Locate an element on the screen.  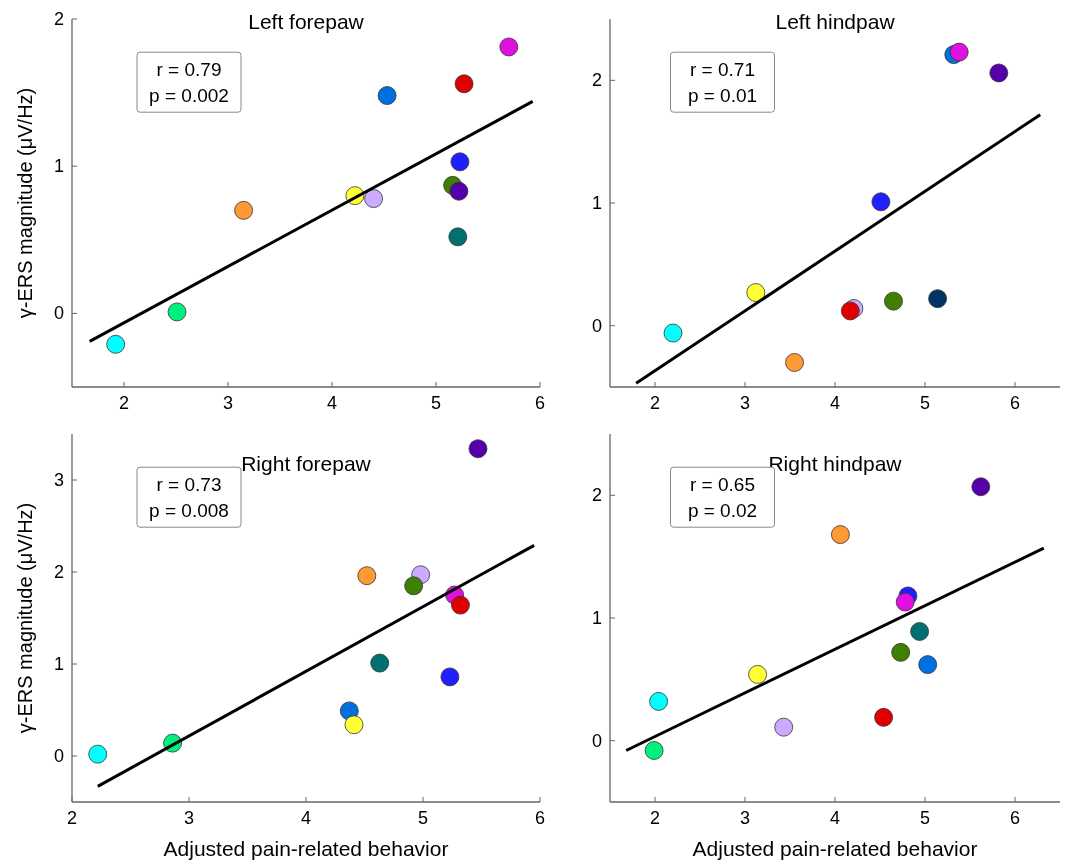
chart-title: Left hindpaw is located at coordinates (835, 21).